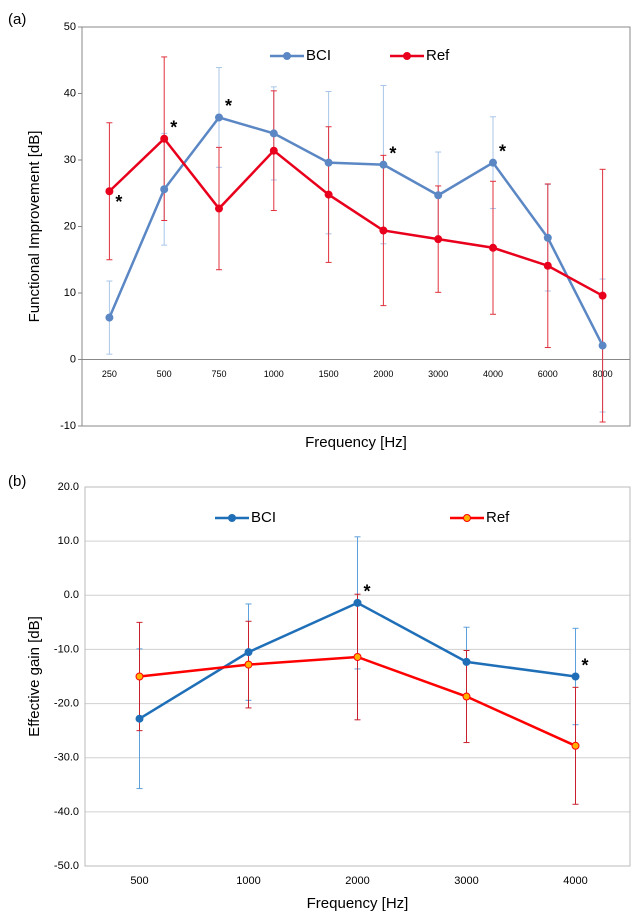  I want to click on x-tick-label: 250, so click(109, 374).